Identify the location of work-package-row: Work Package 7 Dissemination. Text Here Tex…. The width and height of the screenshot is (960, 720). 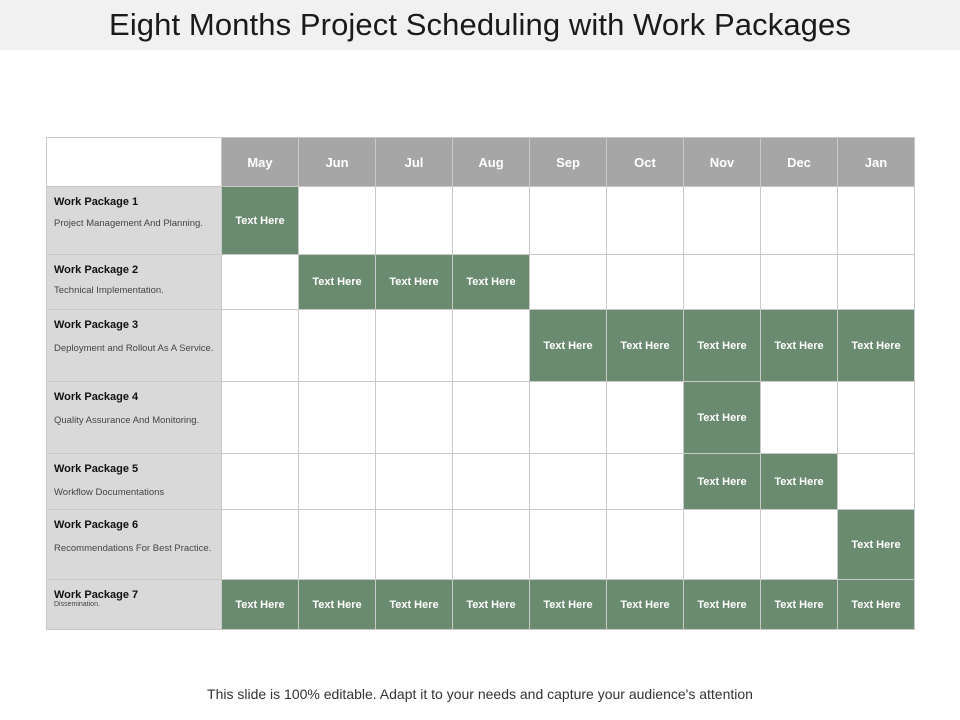
(480, 604).